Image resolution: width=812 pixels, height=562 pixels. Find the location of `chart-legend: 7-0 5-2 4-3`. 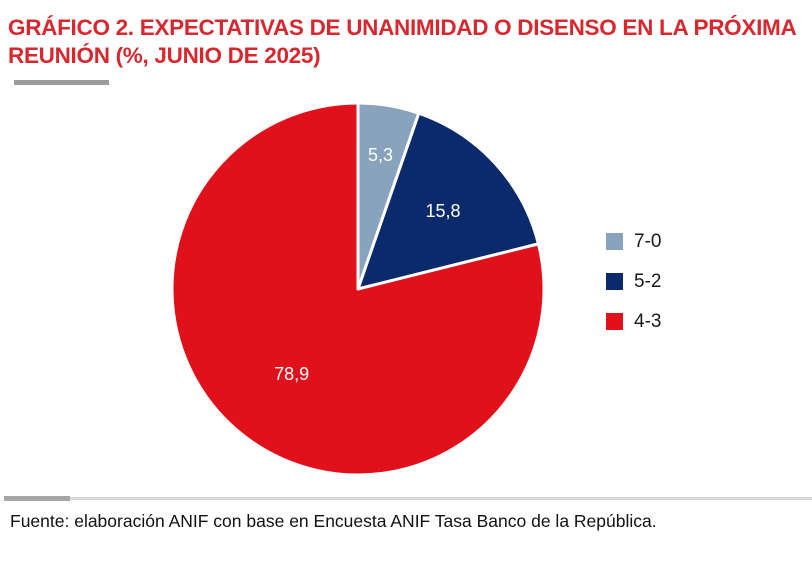

chart-legend: 7-0 5-2 4-3 is located at coordinates (633, 281).